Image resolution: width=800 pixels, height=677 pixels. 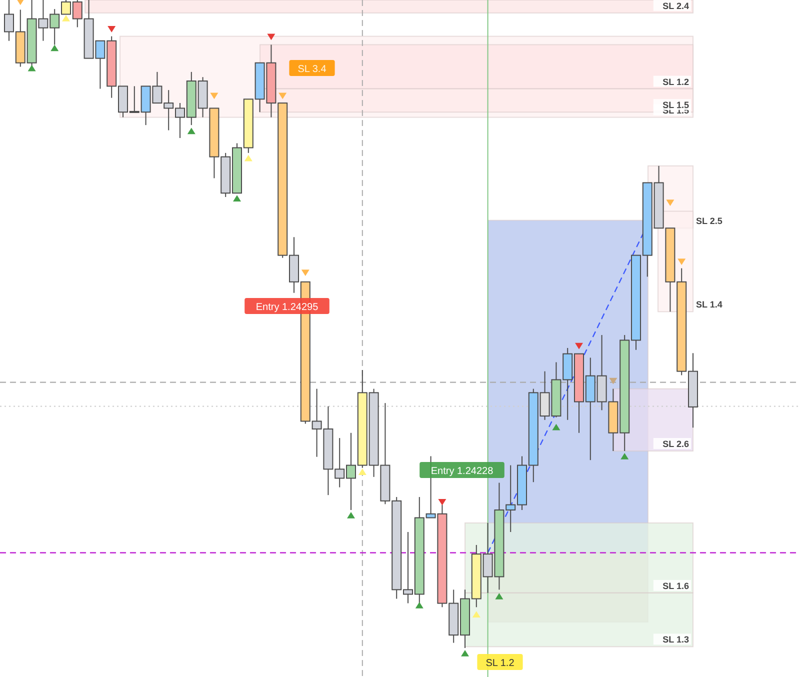 I want to click on band-label: SL 1.3, so click(x=675, y=639).